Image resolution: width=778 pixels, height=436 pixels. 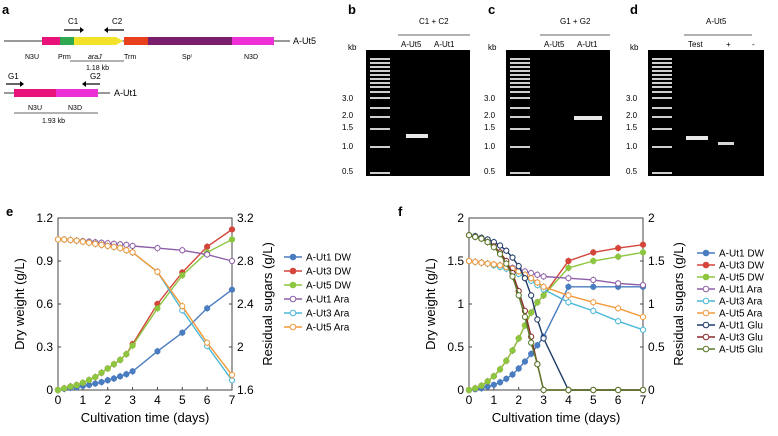 I want to click on construct-name-a-ut1: A-Ut1, so click(x=125, y=93).